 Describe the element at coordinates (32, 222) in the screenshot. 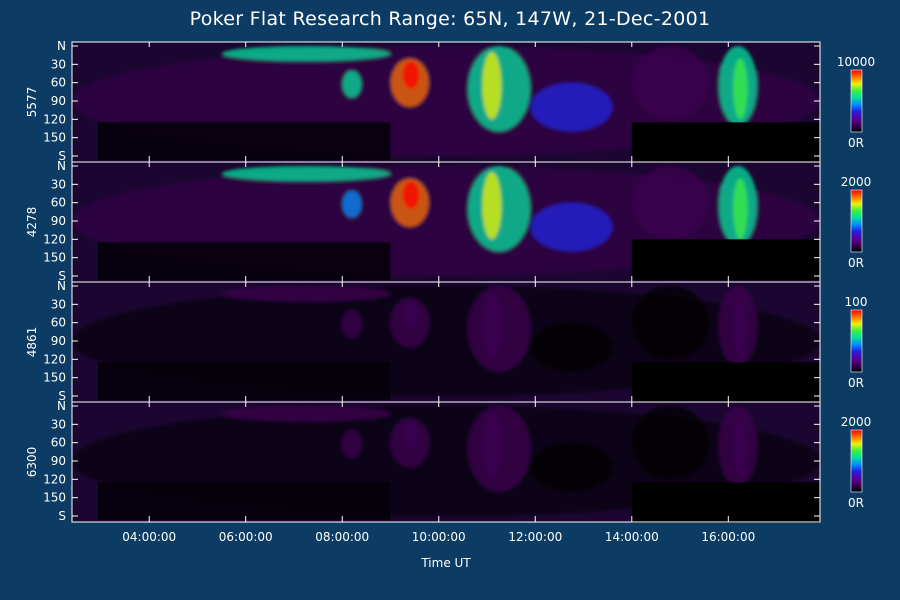

I see `panel-label: 4278` at that location.